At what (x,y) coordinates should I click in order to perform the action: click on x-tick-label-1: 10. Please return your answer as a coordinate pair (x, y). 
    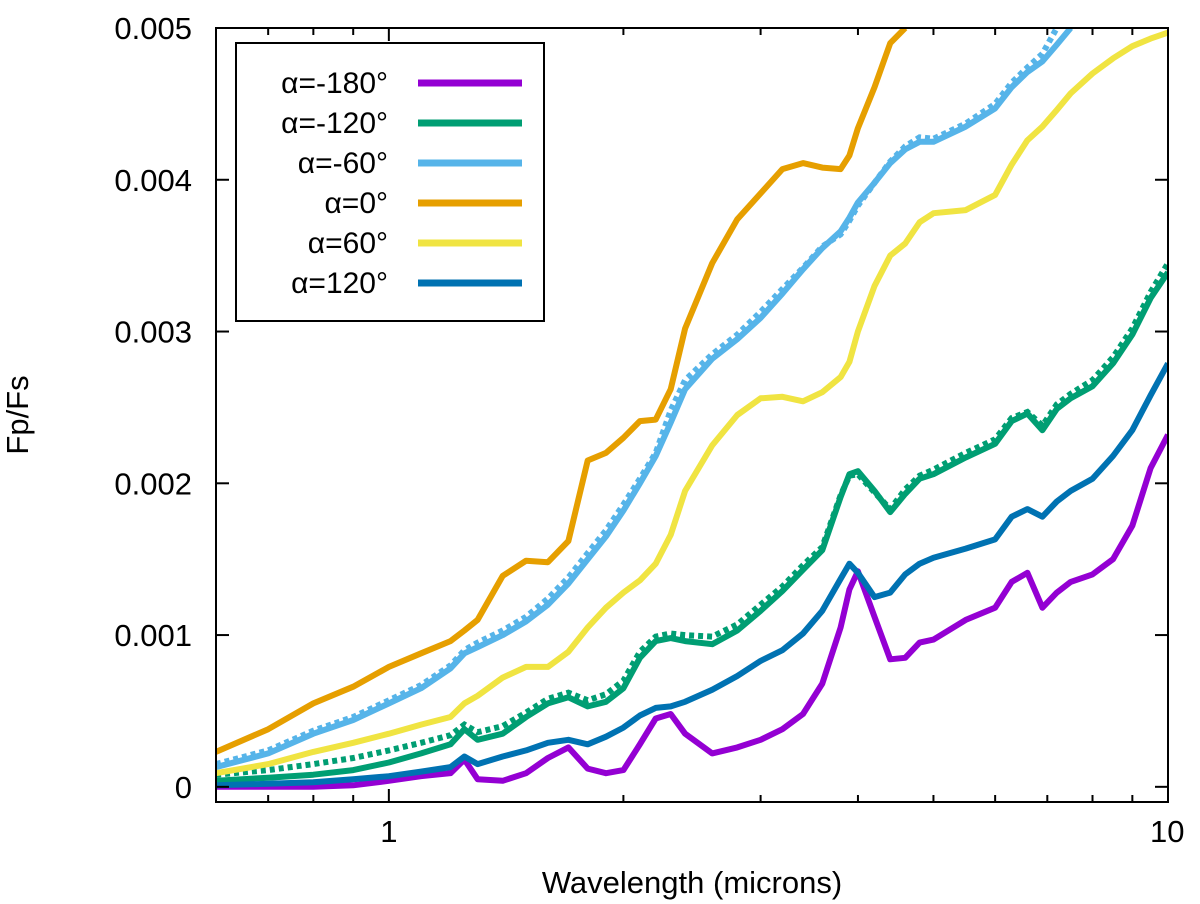
    Looking at the image, I should click on (1167, 831).